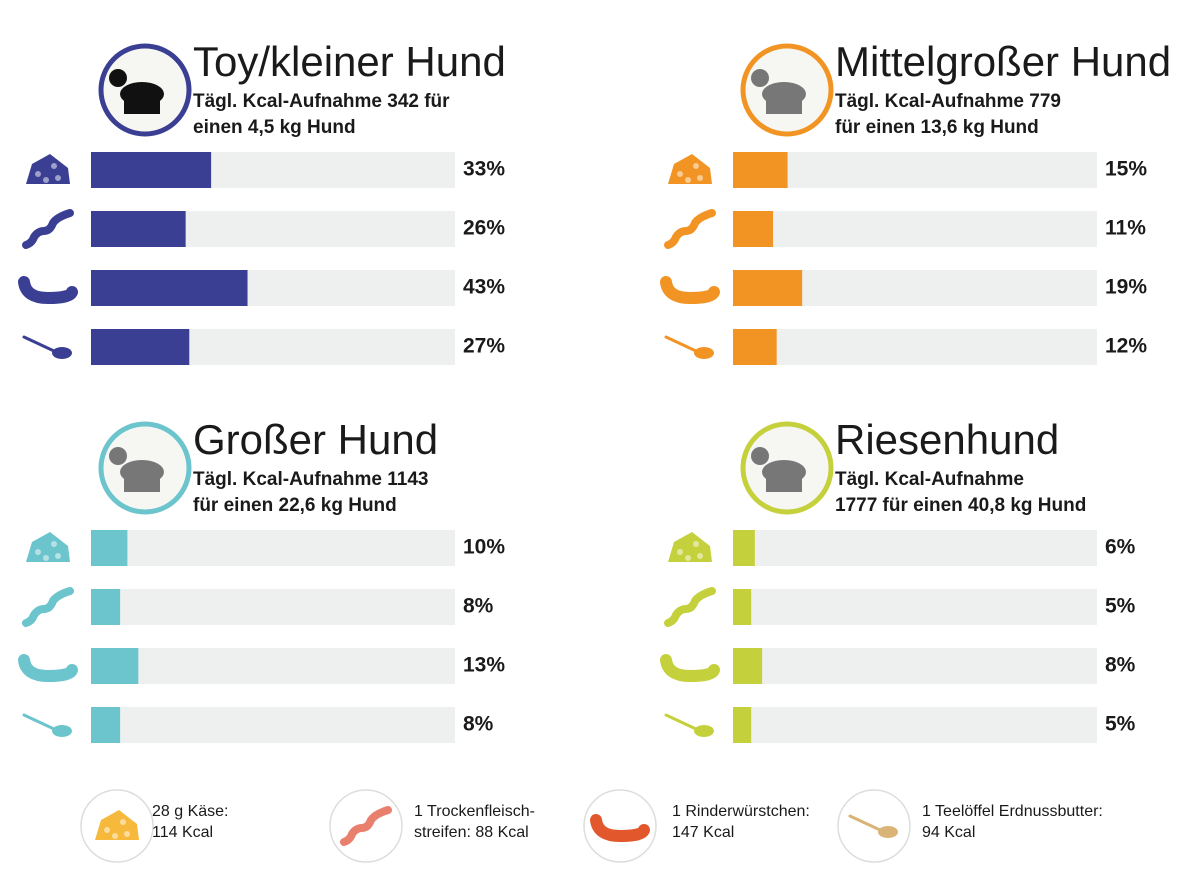  I want to click on legend-text: 114 Kcal, so click(182, 832).